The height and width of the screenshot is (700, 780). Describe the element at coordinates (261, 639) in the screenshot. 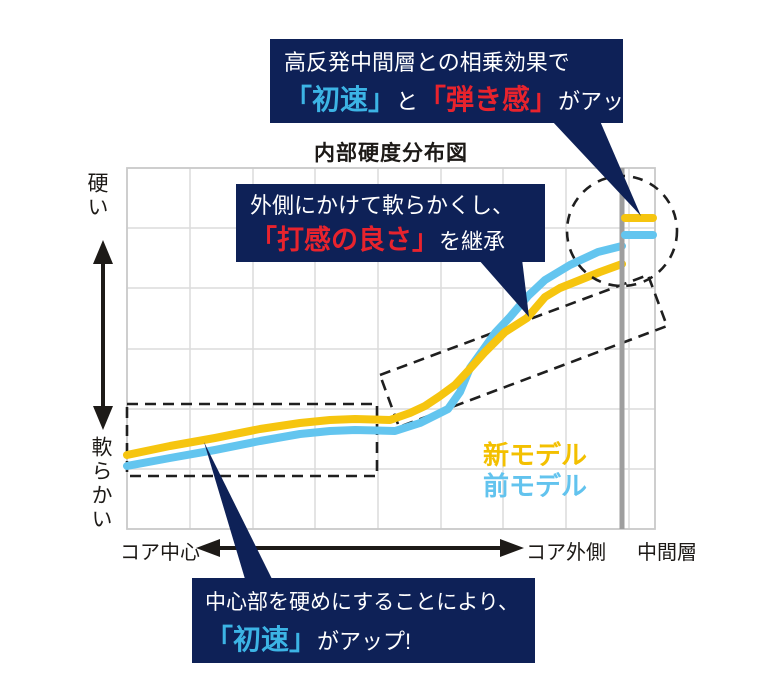

I see `callout-bottom-emph-shosoku: 「初速」` at that location.